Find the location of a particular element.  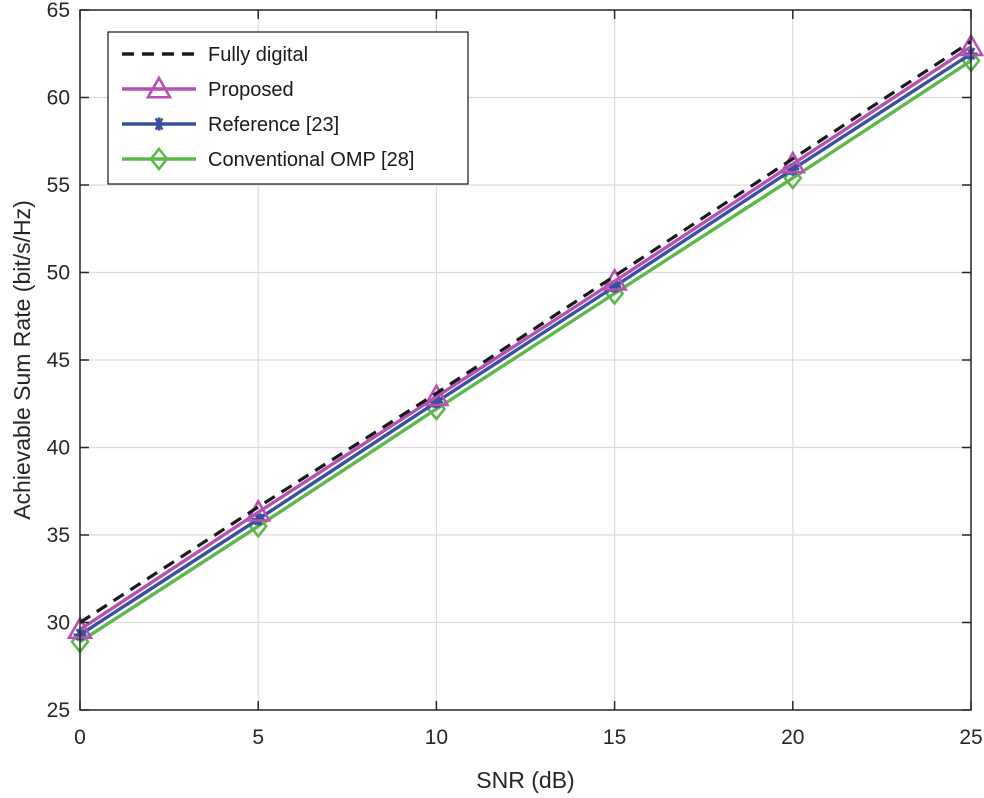

x-tick-label: 25 is located at coordinates (970, 737).